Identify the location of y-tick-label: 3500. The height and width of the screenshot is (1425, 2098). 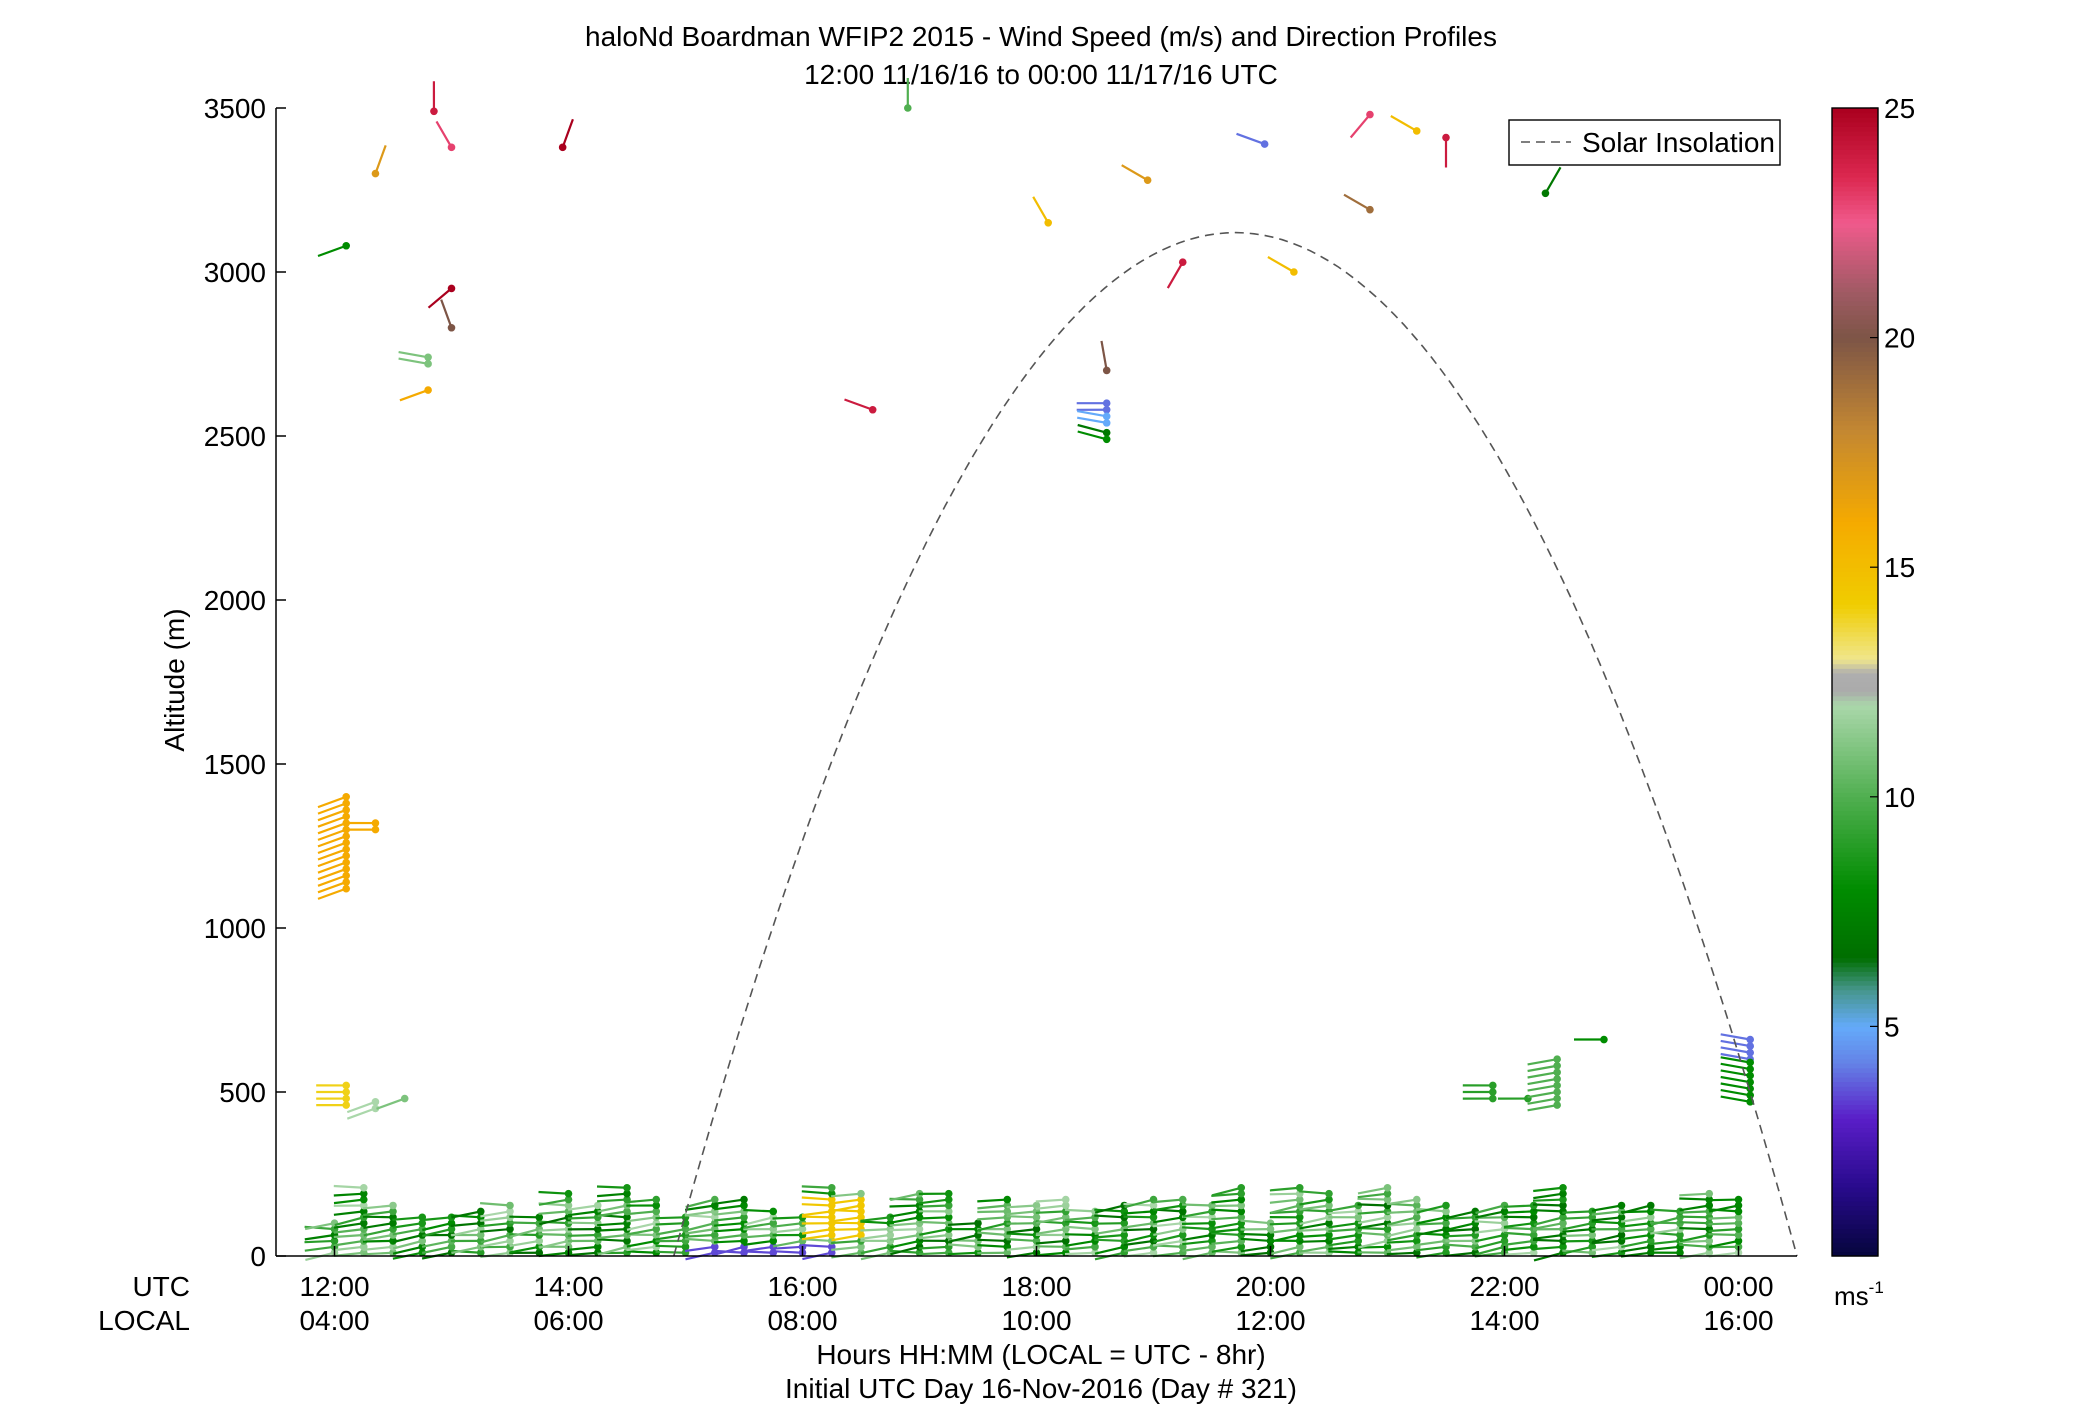
(235, 108).